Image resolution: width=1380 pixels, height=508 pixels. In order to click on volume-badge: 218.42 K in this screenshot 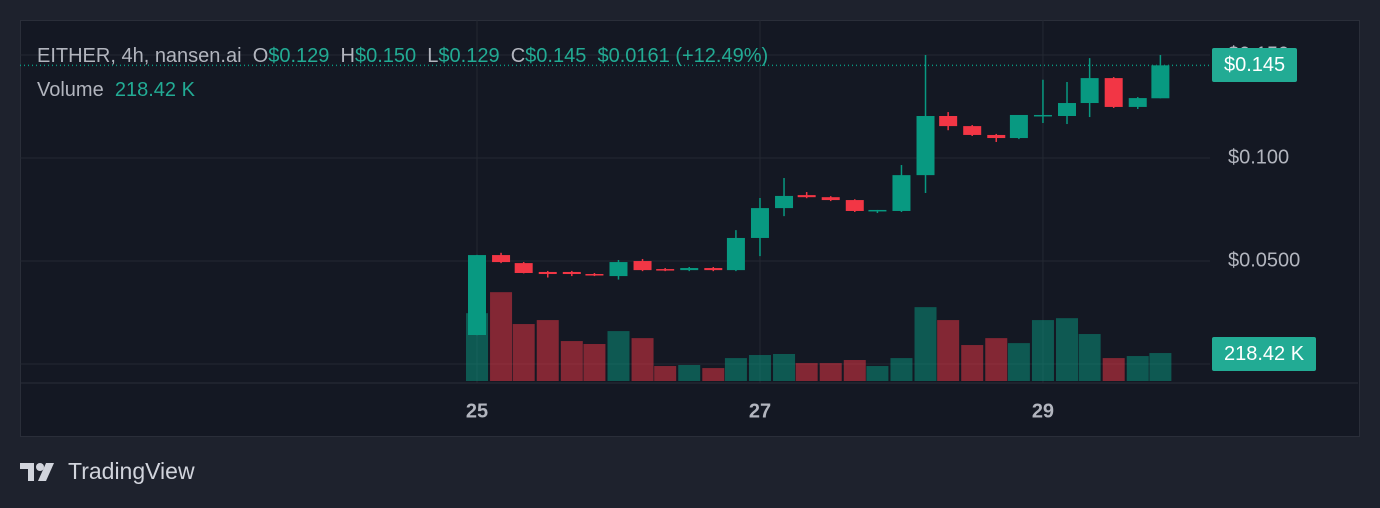, I will do `click(1264, 354)`.